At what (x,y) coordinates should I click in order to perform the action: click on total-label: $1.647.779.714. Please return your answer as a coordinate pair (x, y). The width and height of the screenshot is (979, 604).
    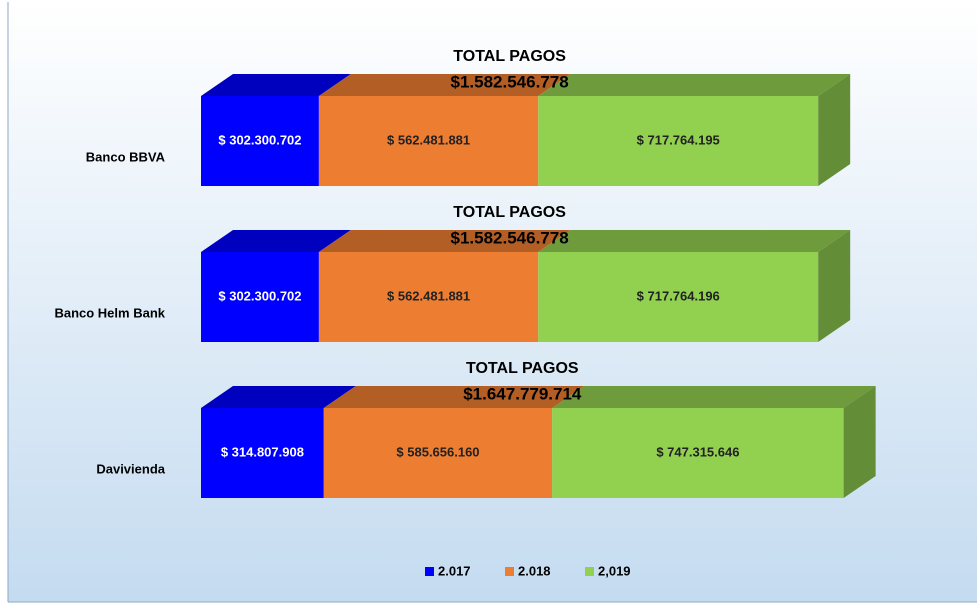
    Looking at the image, I should click on (522, 393).